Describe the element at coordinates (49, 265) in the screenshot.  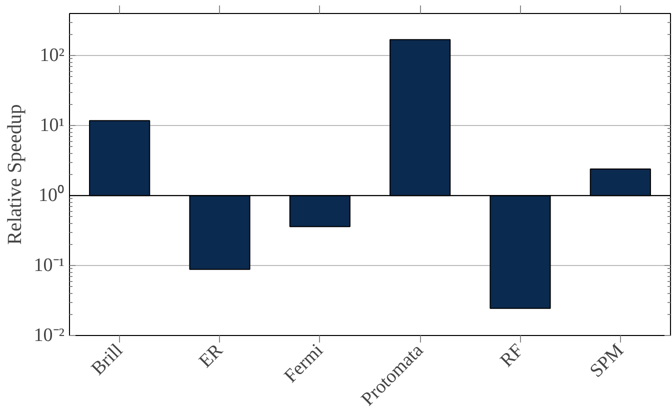
I see `y-tick-label: 10⁻¹` at that location.